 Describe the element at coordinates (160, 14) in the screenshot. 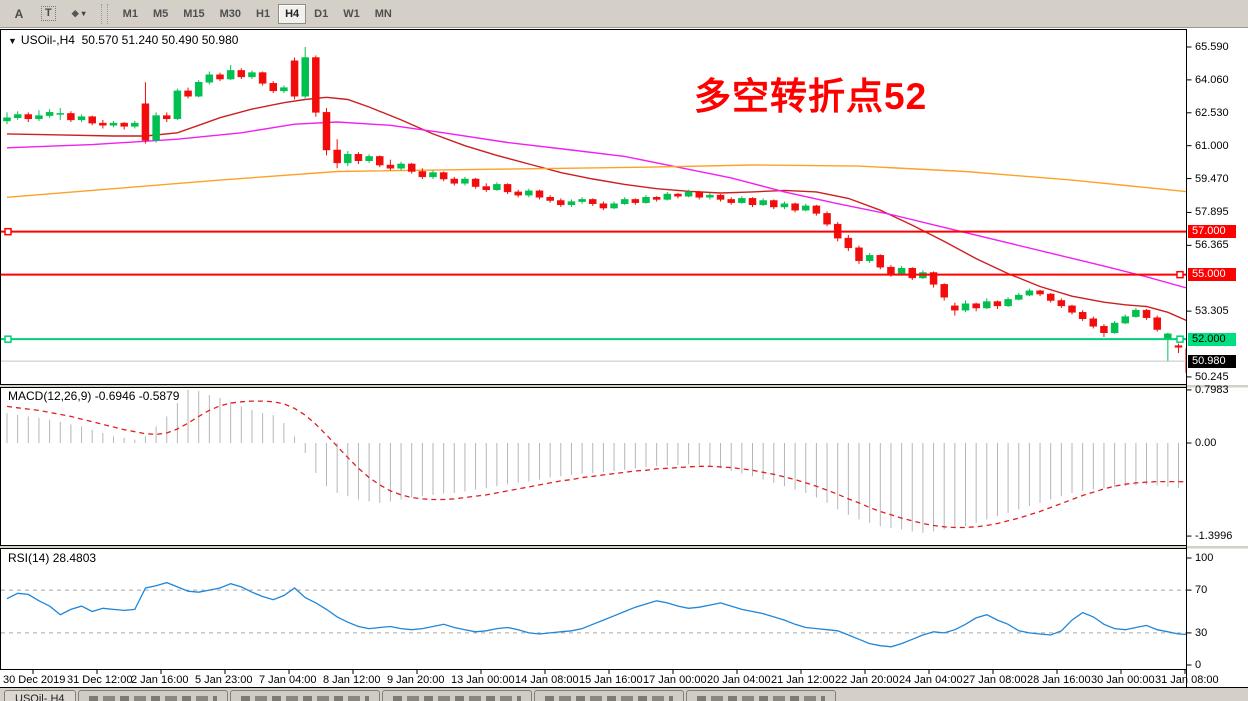

I see `timeframe-m5-button: M5` at that location.